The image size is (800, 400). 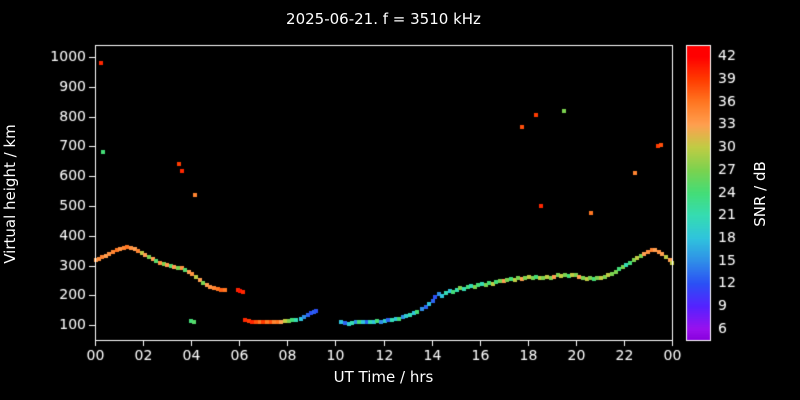 I want to click on chart-title: 2025-06-21. f = 3510 kHz, so click(x=383, y=19).